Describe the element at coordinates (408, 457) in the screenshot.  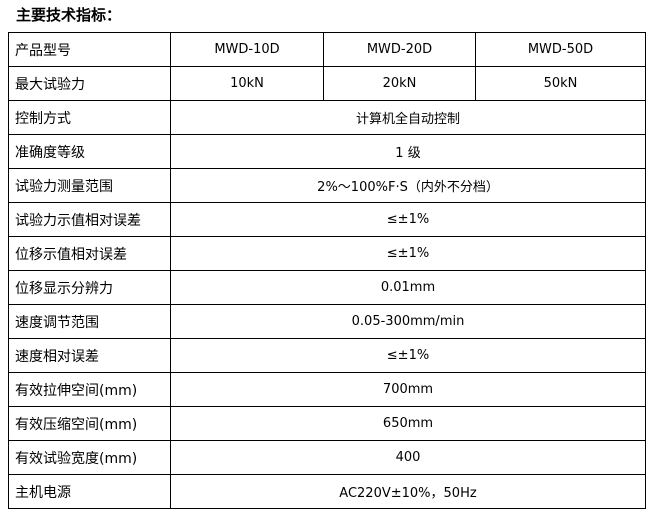
I see `value-cell: 400` at that location.